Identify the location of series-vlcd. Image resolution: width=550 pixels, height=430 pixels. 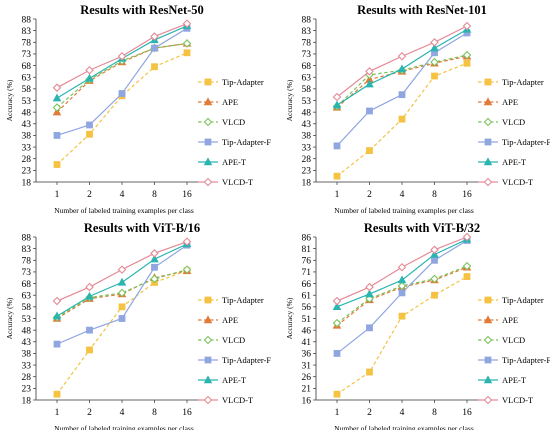
(402, 294).